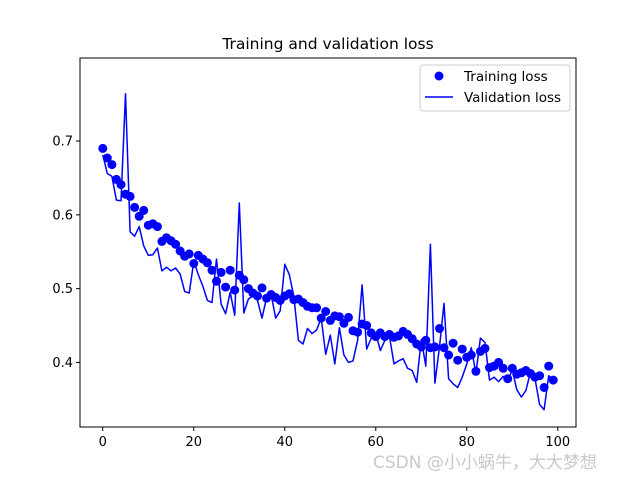  Describe the element at coordinates (505, 77) in the screenshot. I see `legend-training-label: Training loss` at that location.